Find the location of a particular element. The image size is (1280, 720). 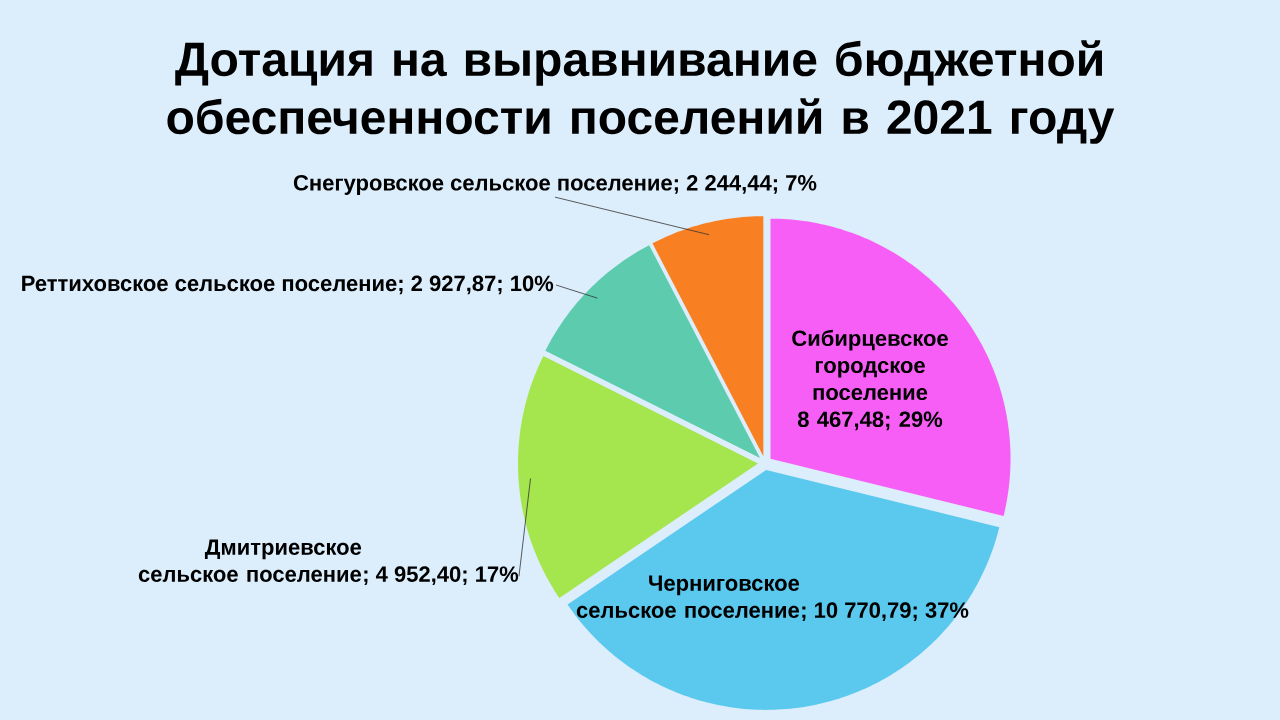

slice-label: Снегуровское сельское поселение is located at coordinates (482, 185).